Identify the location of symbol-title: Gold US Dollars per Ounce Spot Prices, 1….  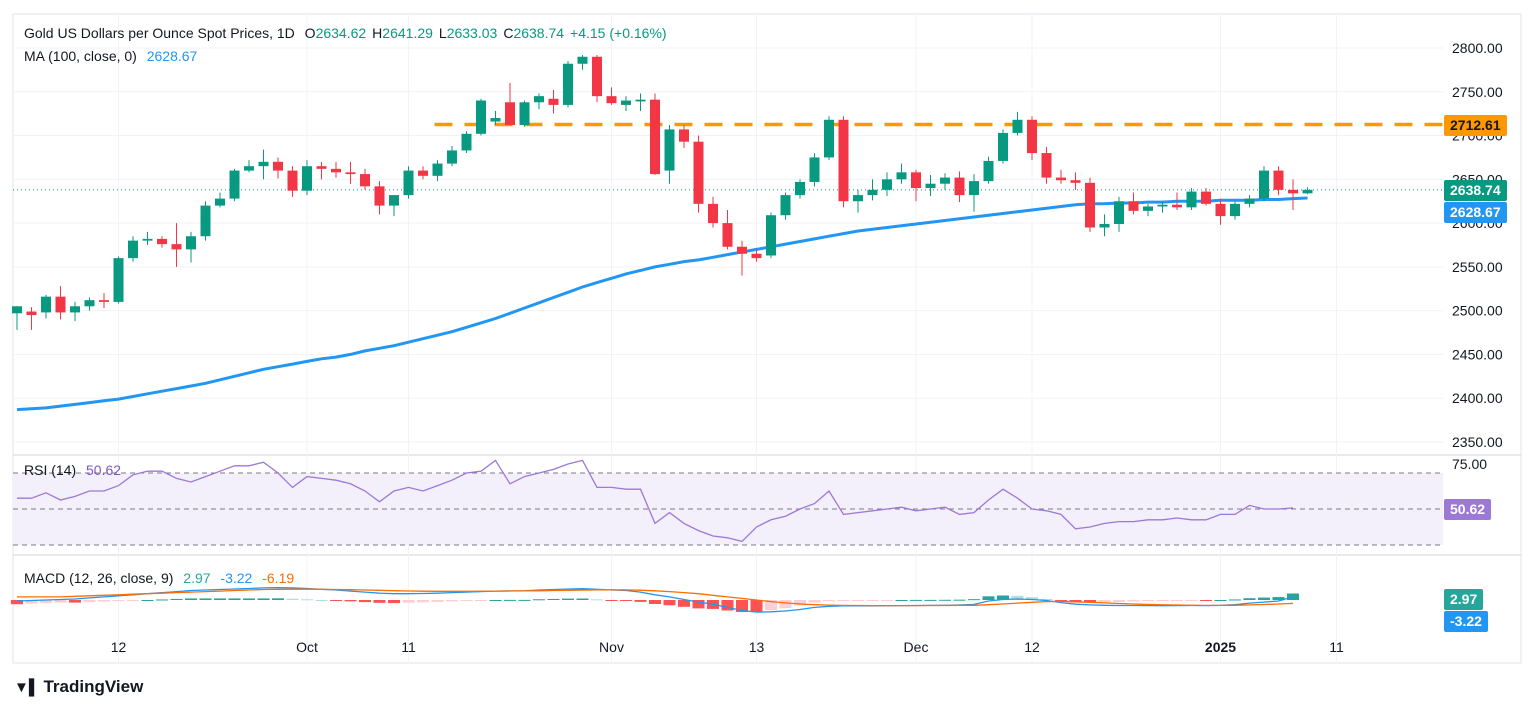
(159, 33).